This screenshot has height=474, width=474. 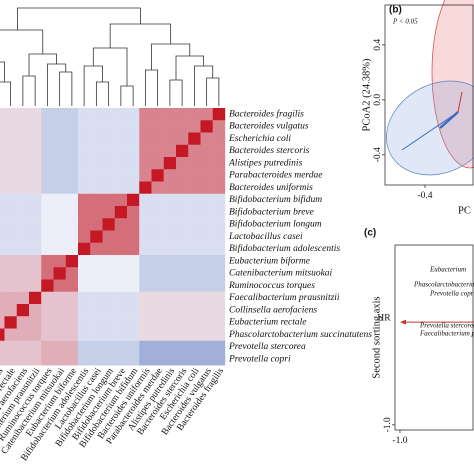 What do you see at coordinates (388, 424) in the screenshot?
I see `y-tick-label: -1.0` at bounding box center [388, 424].